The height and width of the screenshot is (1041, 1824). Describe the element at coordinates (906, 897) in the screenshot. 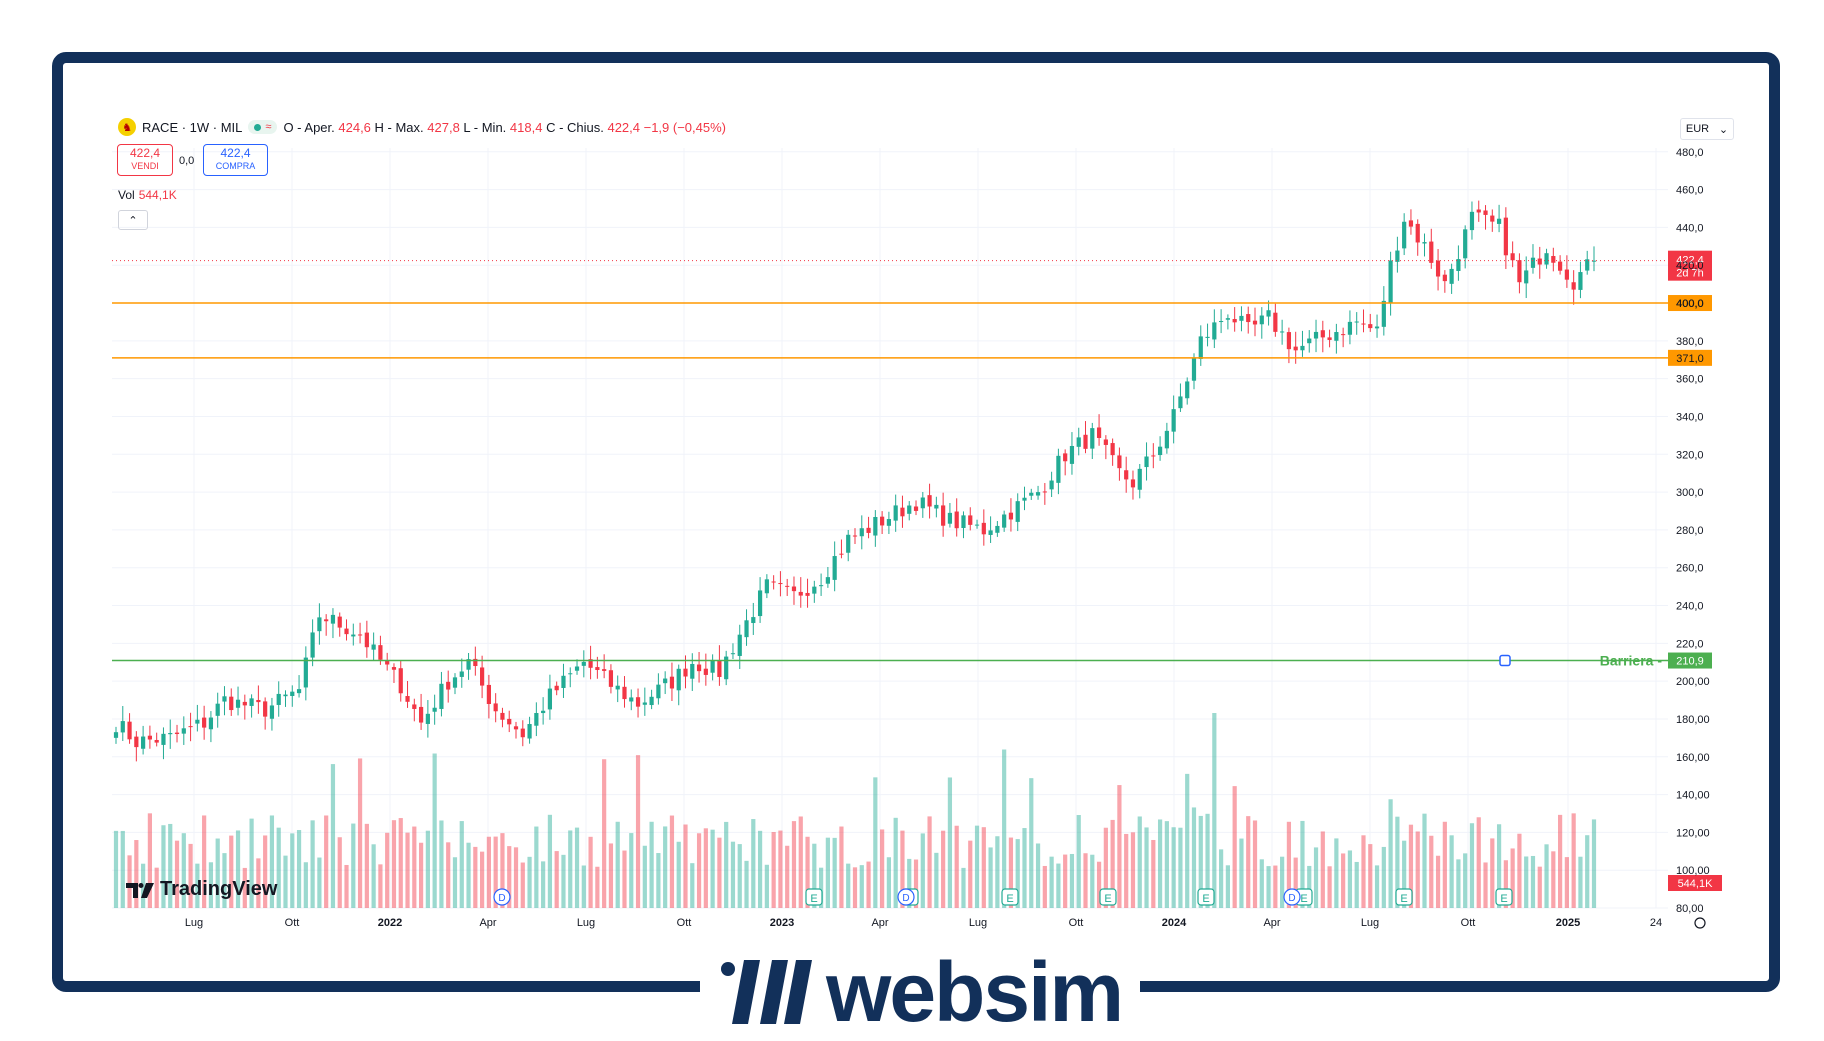

I see `dividend-marker` at that location.